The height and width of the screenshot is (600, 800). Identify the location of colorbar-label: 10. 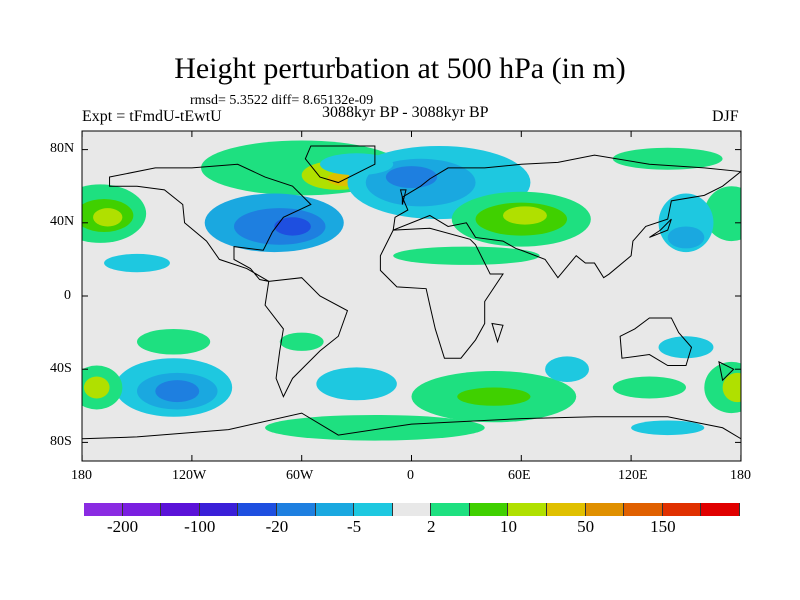
(508, 526).